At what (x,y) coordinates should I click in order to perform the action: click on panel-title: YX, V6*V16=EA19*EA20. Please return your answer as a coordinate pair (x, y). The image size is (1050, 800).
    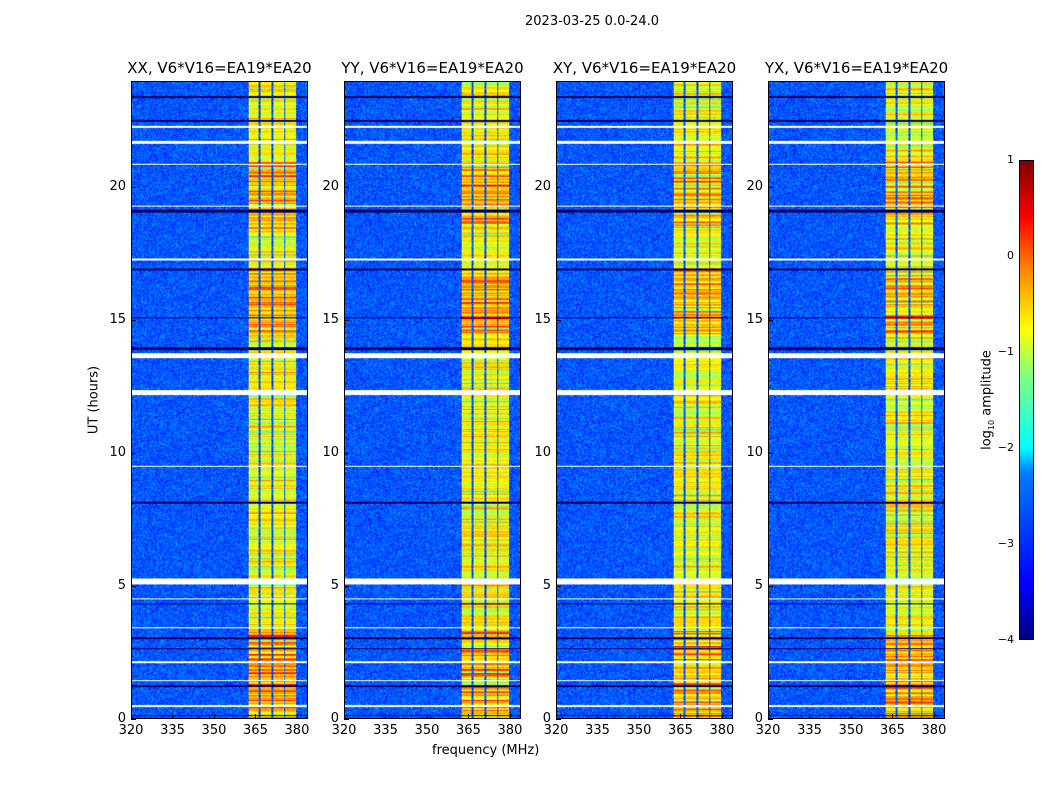
    Looking at the image, I should click on (856, 68).